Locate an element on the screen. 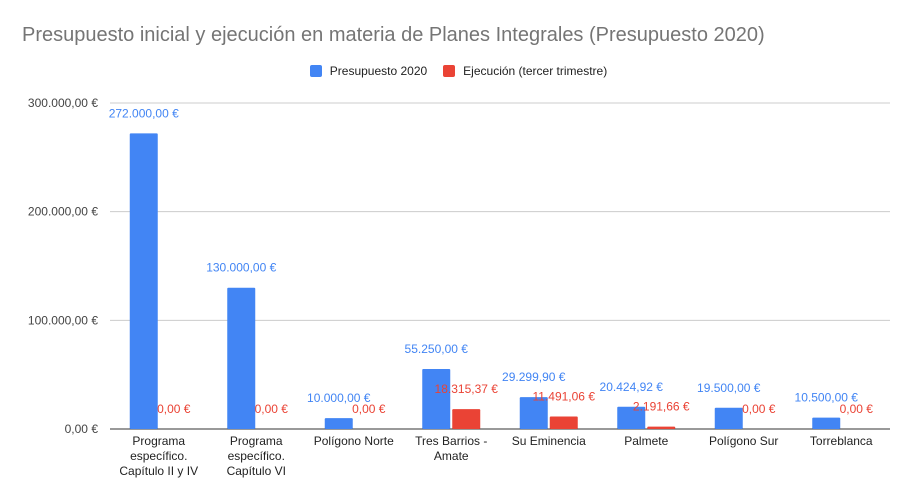 The height and width of the screenshot is (502, 917). x-tick-label: Programa específico. Capítulo II y IV is located at coordinates (158, 456).